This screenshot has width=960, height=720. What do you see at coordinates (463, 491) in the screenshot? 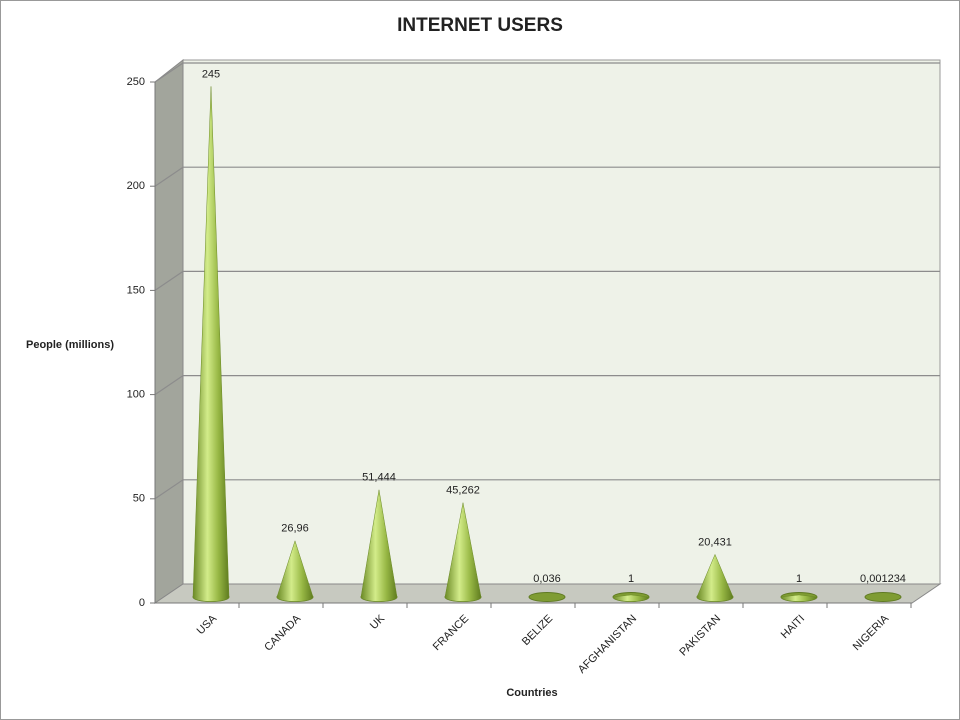
I see `data-label: 45,262` at bounding box center [463, 491].